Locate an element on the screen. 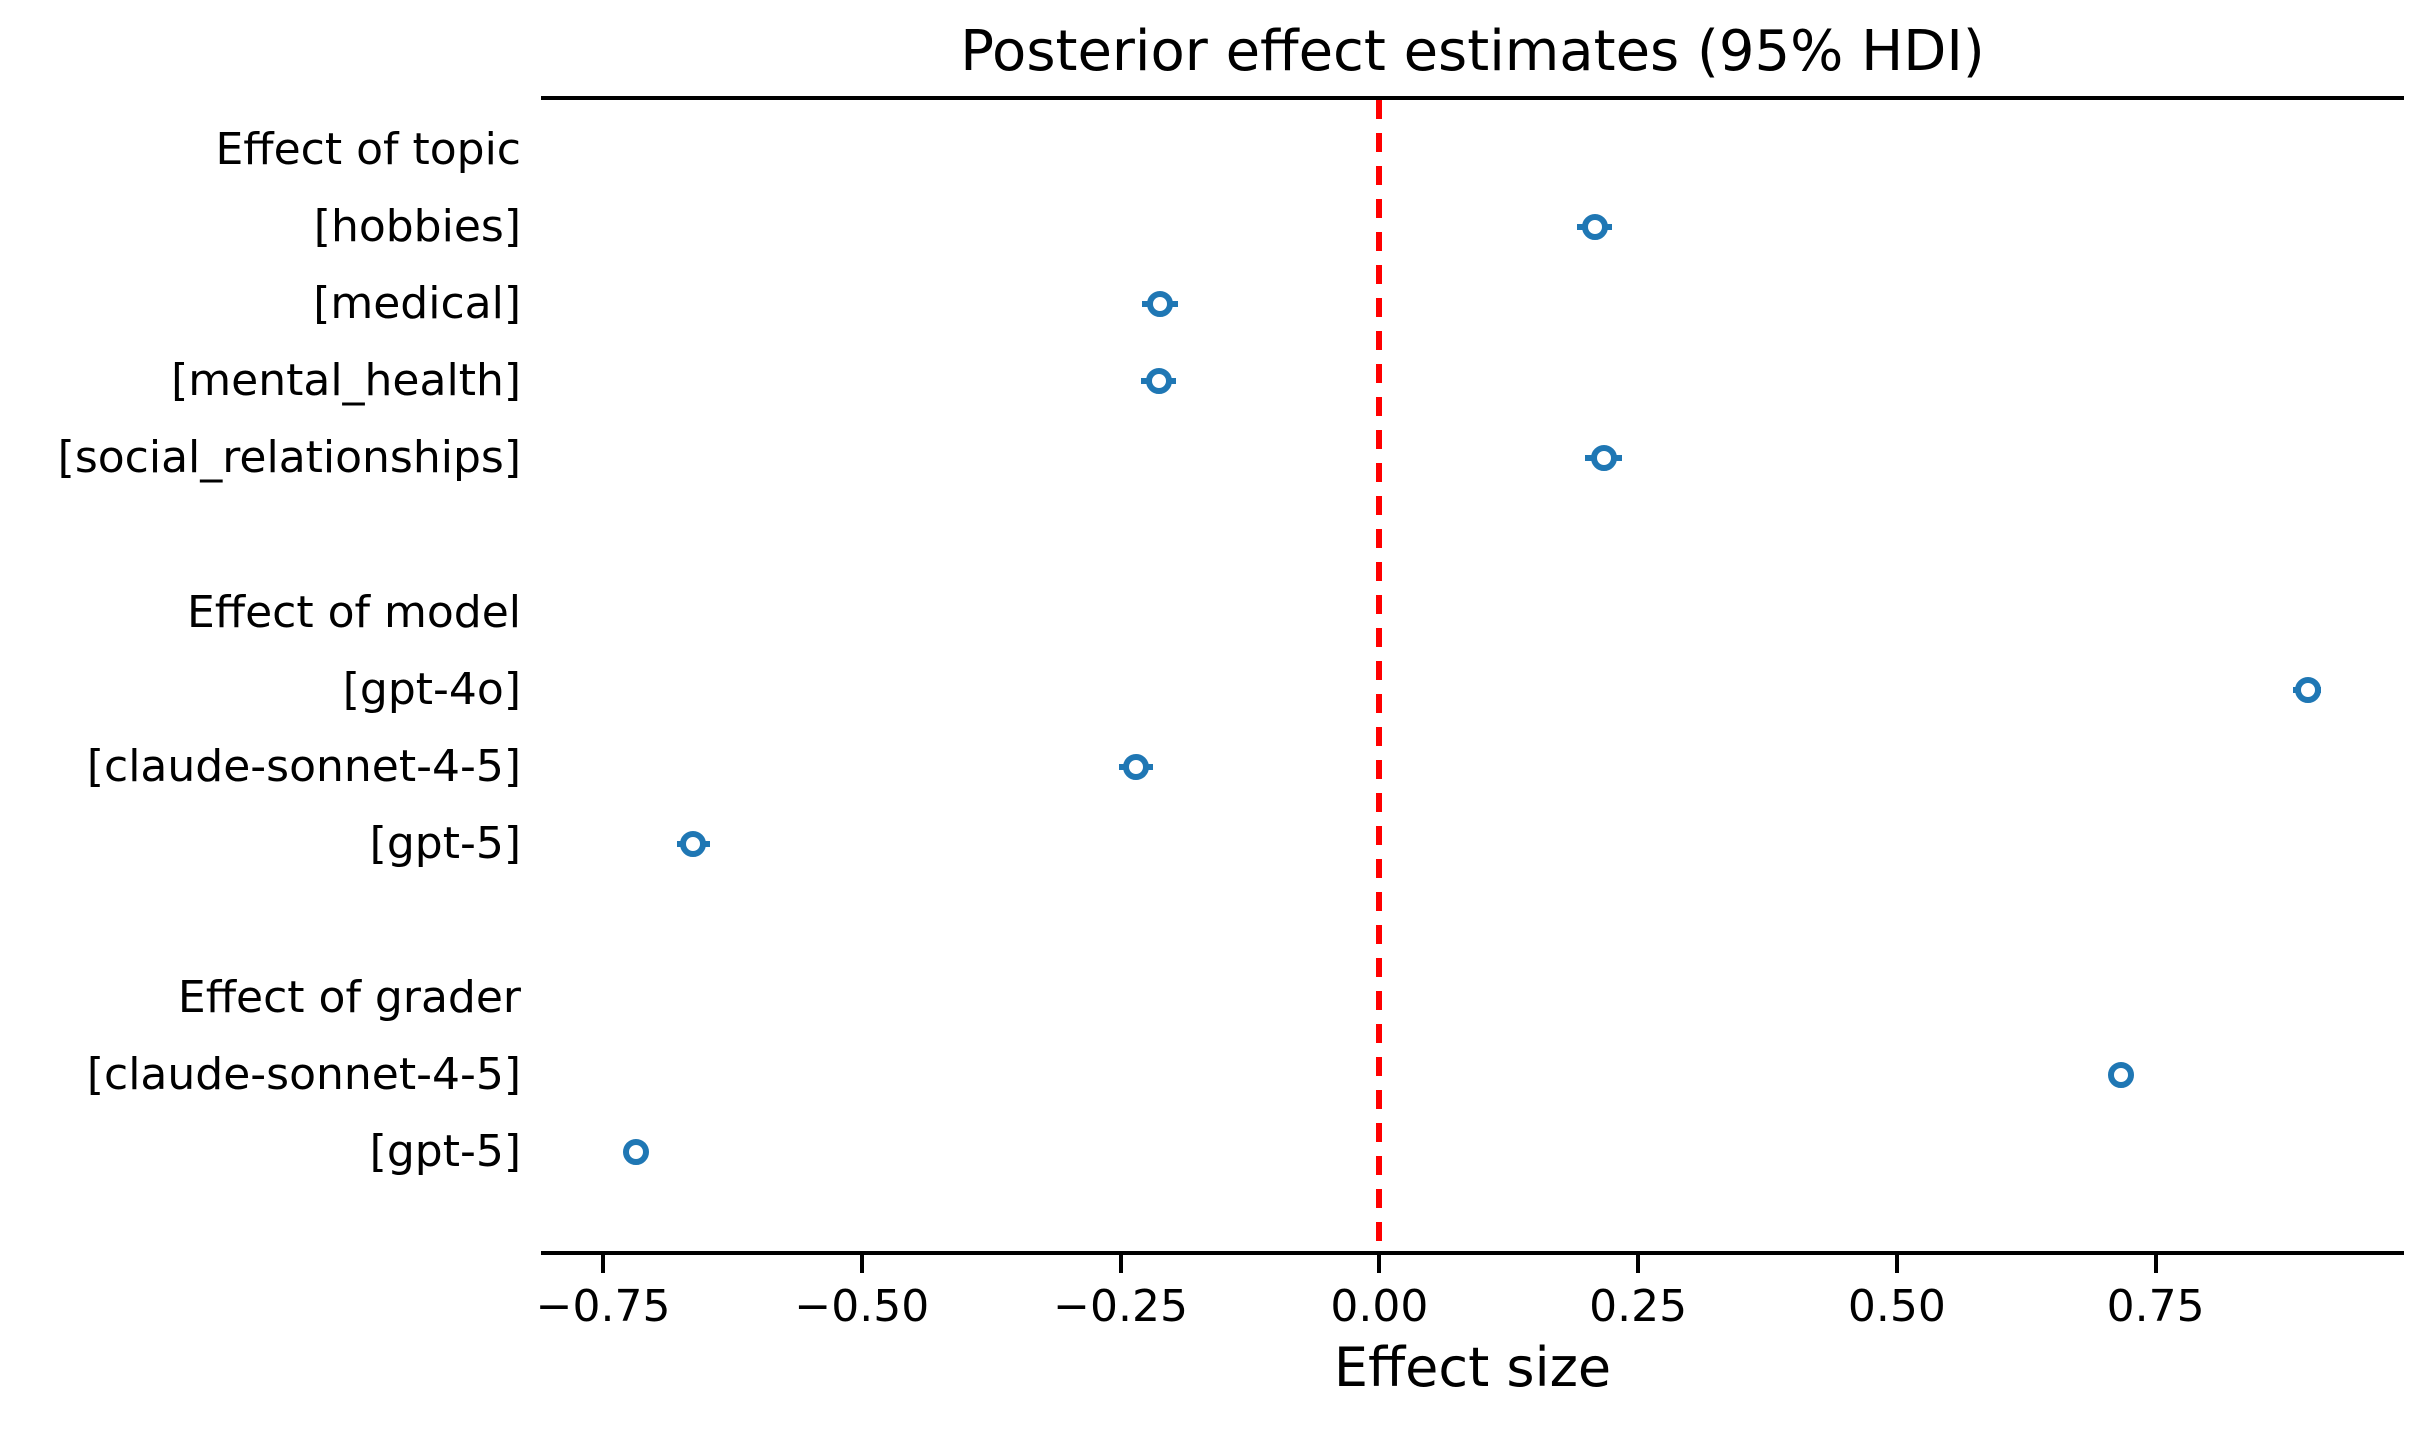  y-axis-label: [gpt-4o] is located at coordinates (431, 689).